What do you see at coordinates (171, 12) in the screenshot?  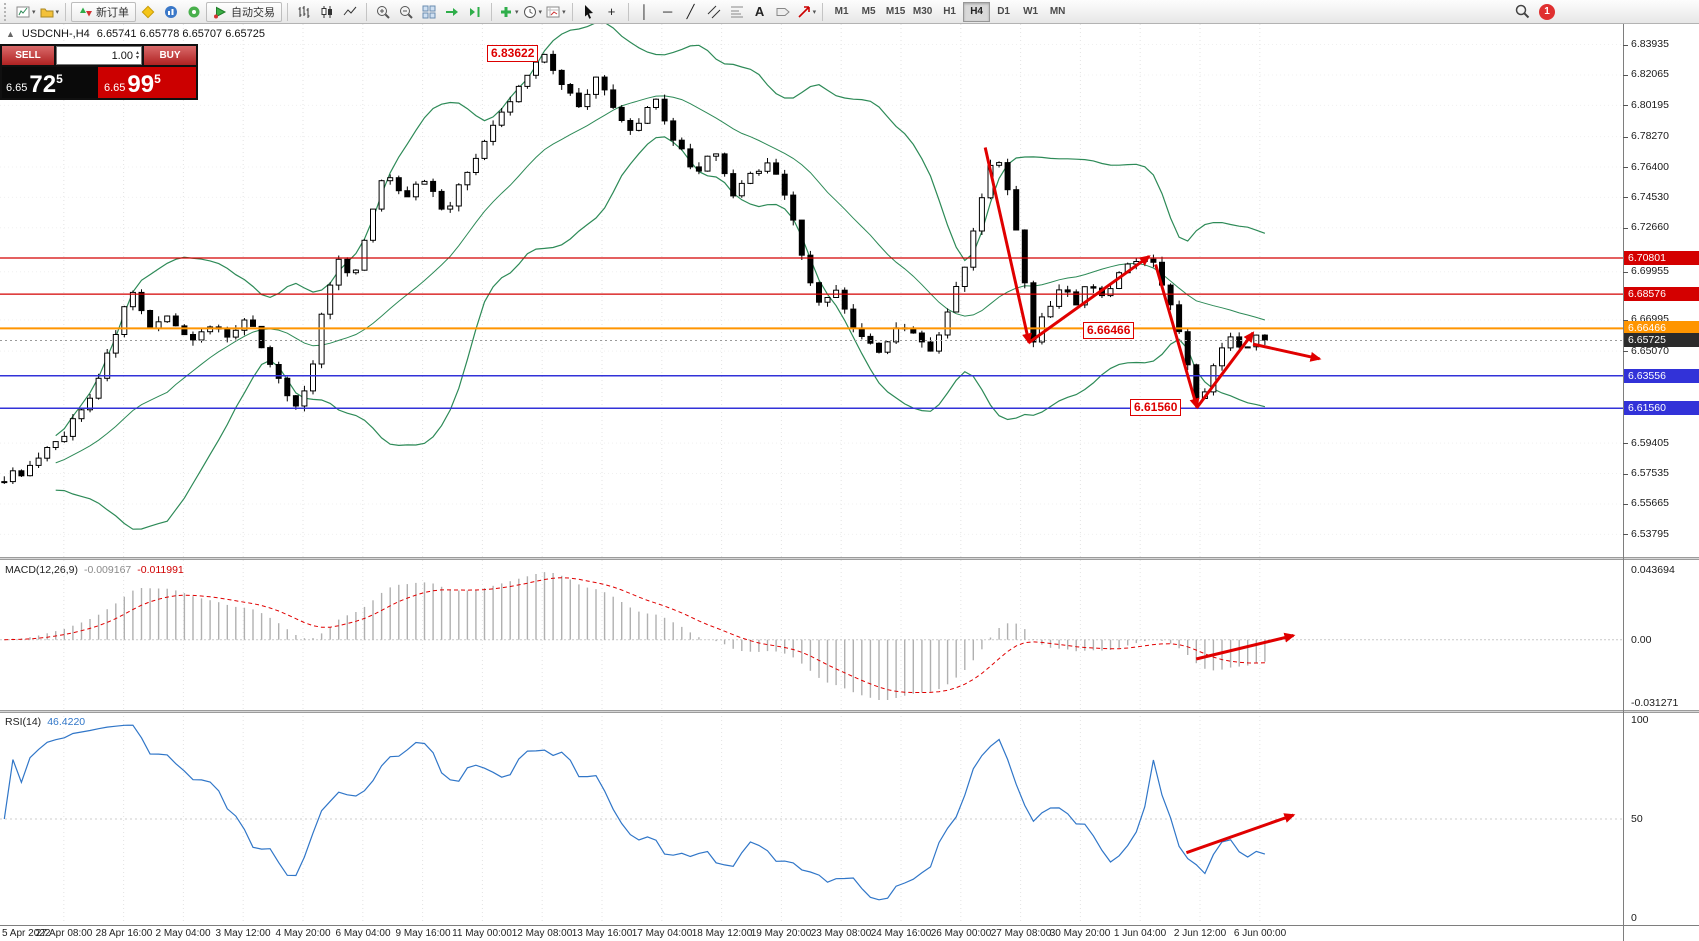 I see `market-button` at bounding box center [171, 12].